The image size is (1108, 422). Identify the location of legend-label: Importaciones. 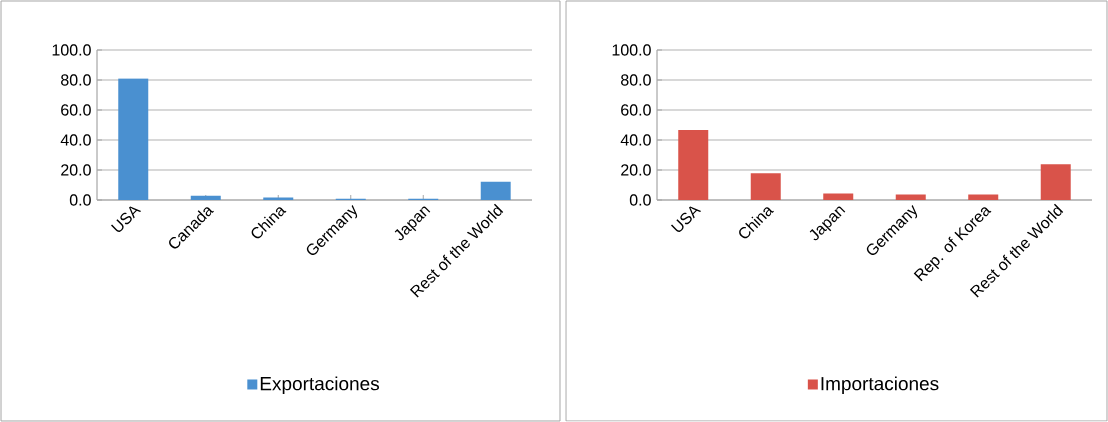
(880, 385).